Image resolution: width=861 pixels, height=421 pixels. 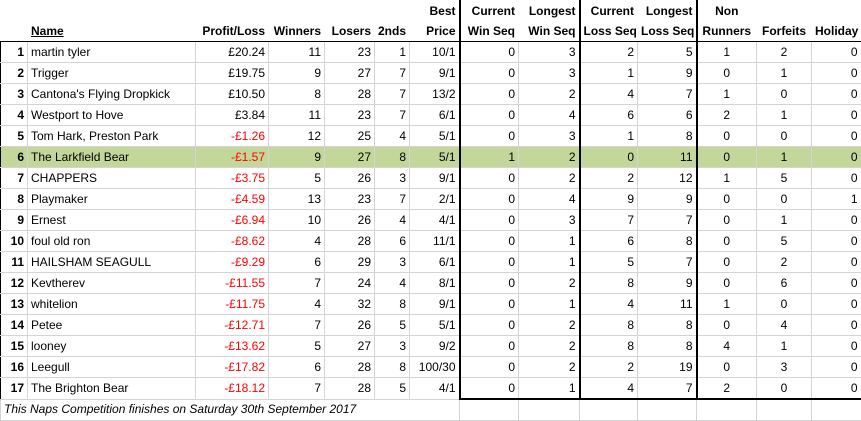 I want to click on row-profit-loss: -£12.71, so click(x=232, y=325).